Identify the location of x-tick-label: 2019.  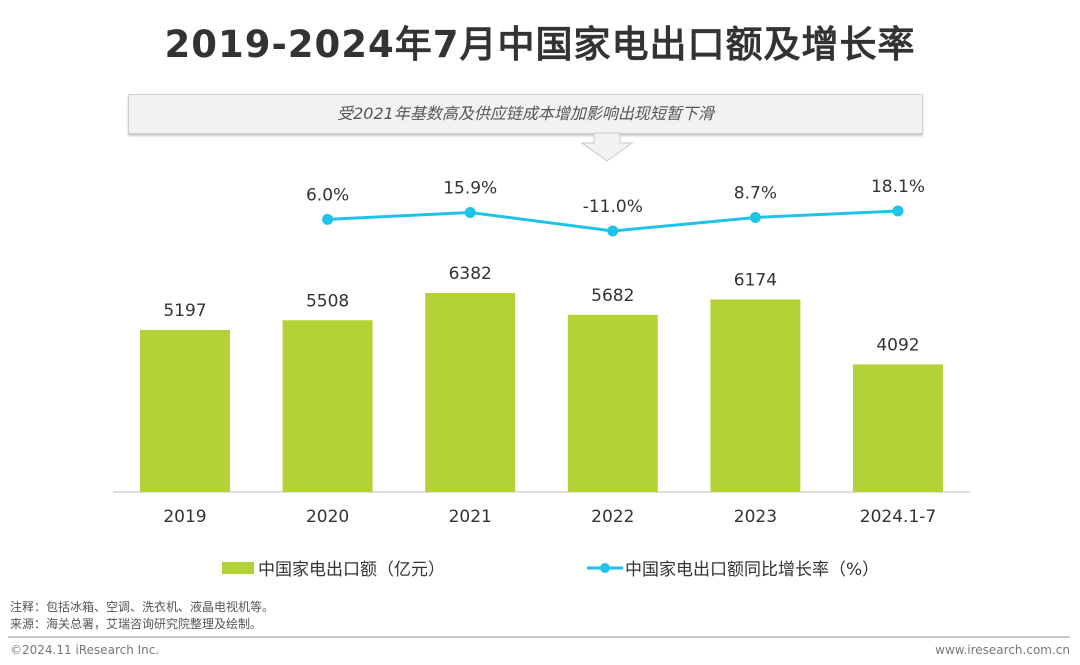
(184, 517).